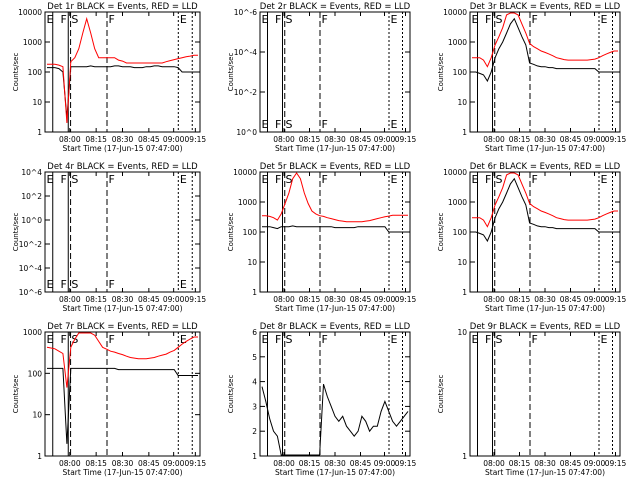 The image size is (640, 480). I want to click on y-tick-label: 10000, so click(30, 12).